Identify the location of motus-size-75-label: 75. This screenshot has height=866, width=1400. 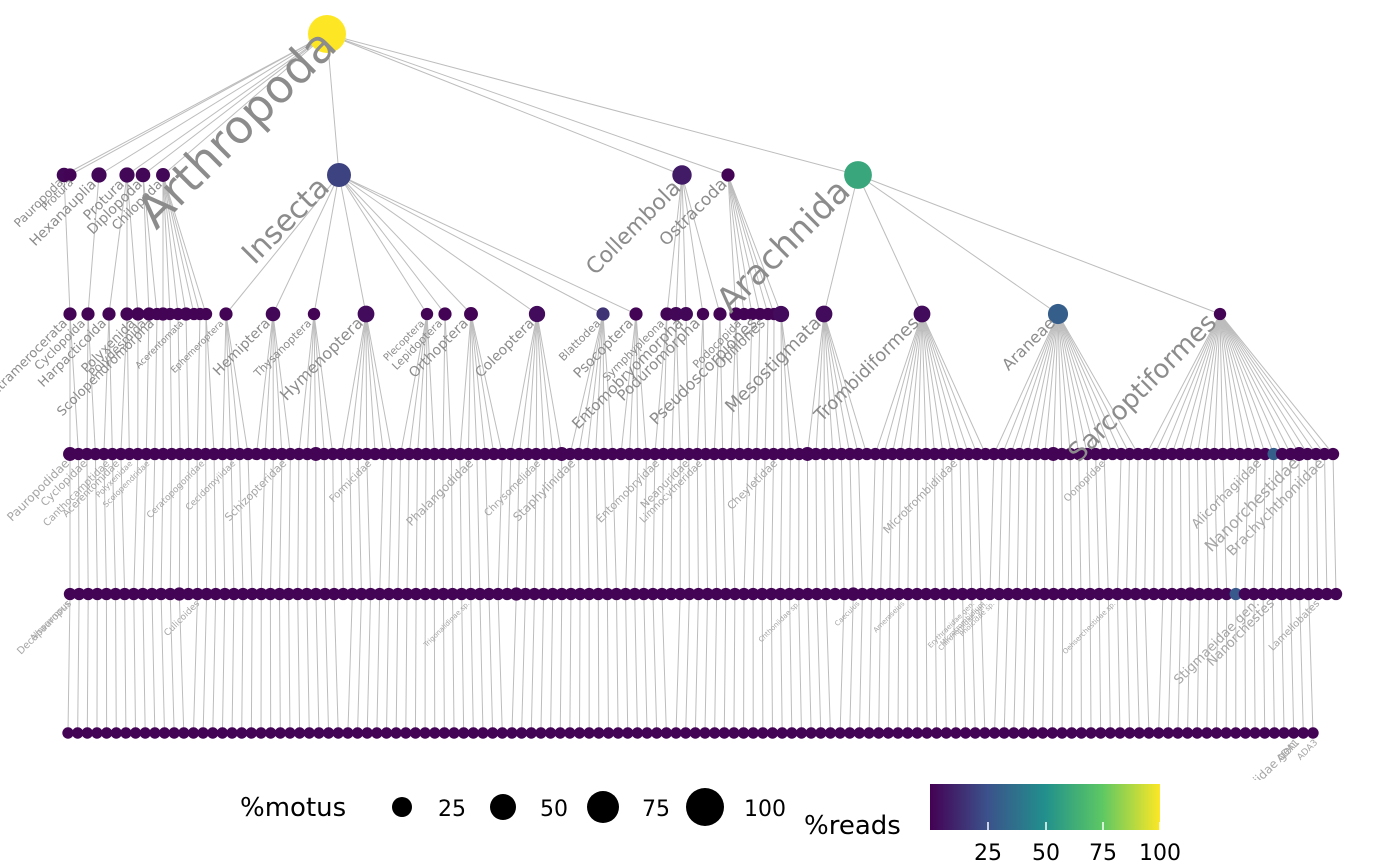
(656, 809).